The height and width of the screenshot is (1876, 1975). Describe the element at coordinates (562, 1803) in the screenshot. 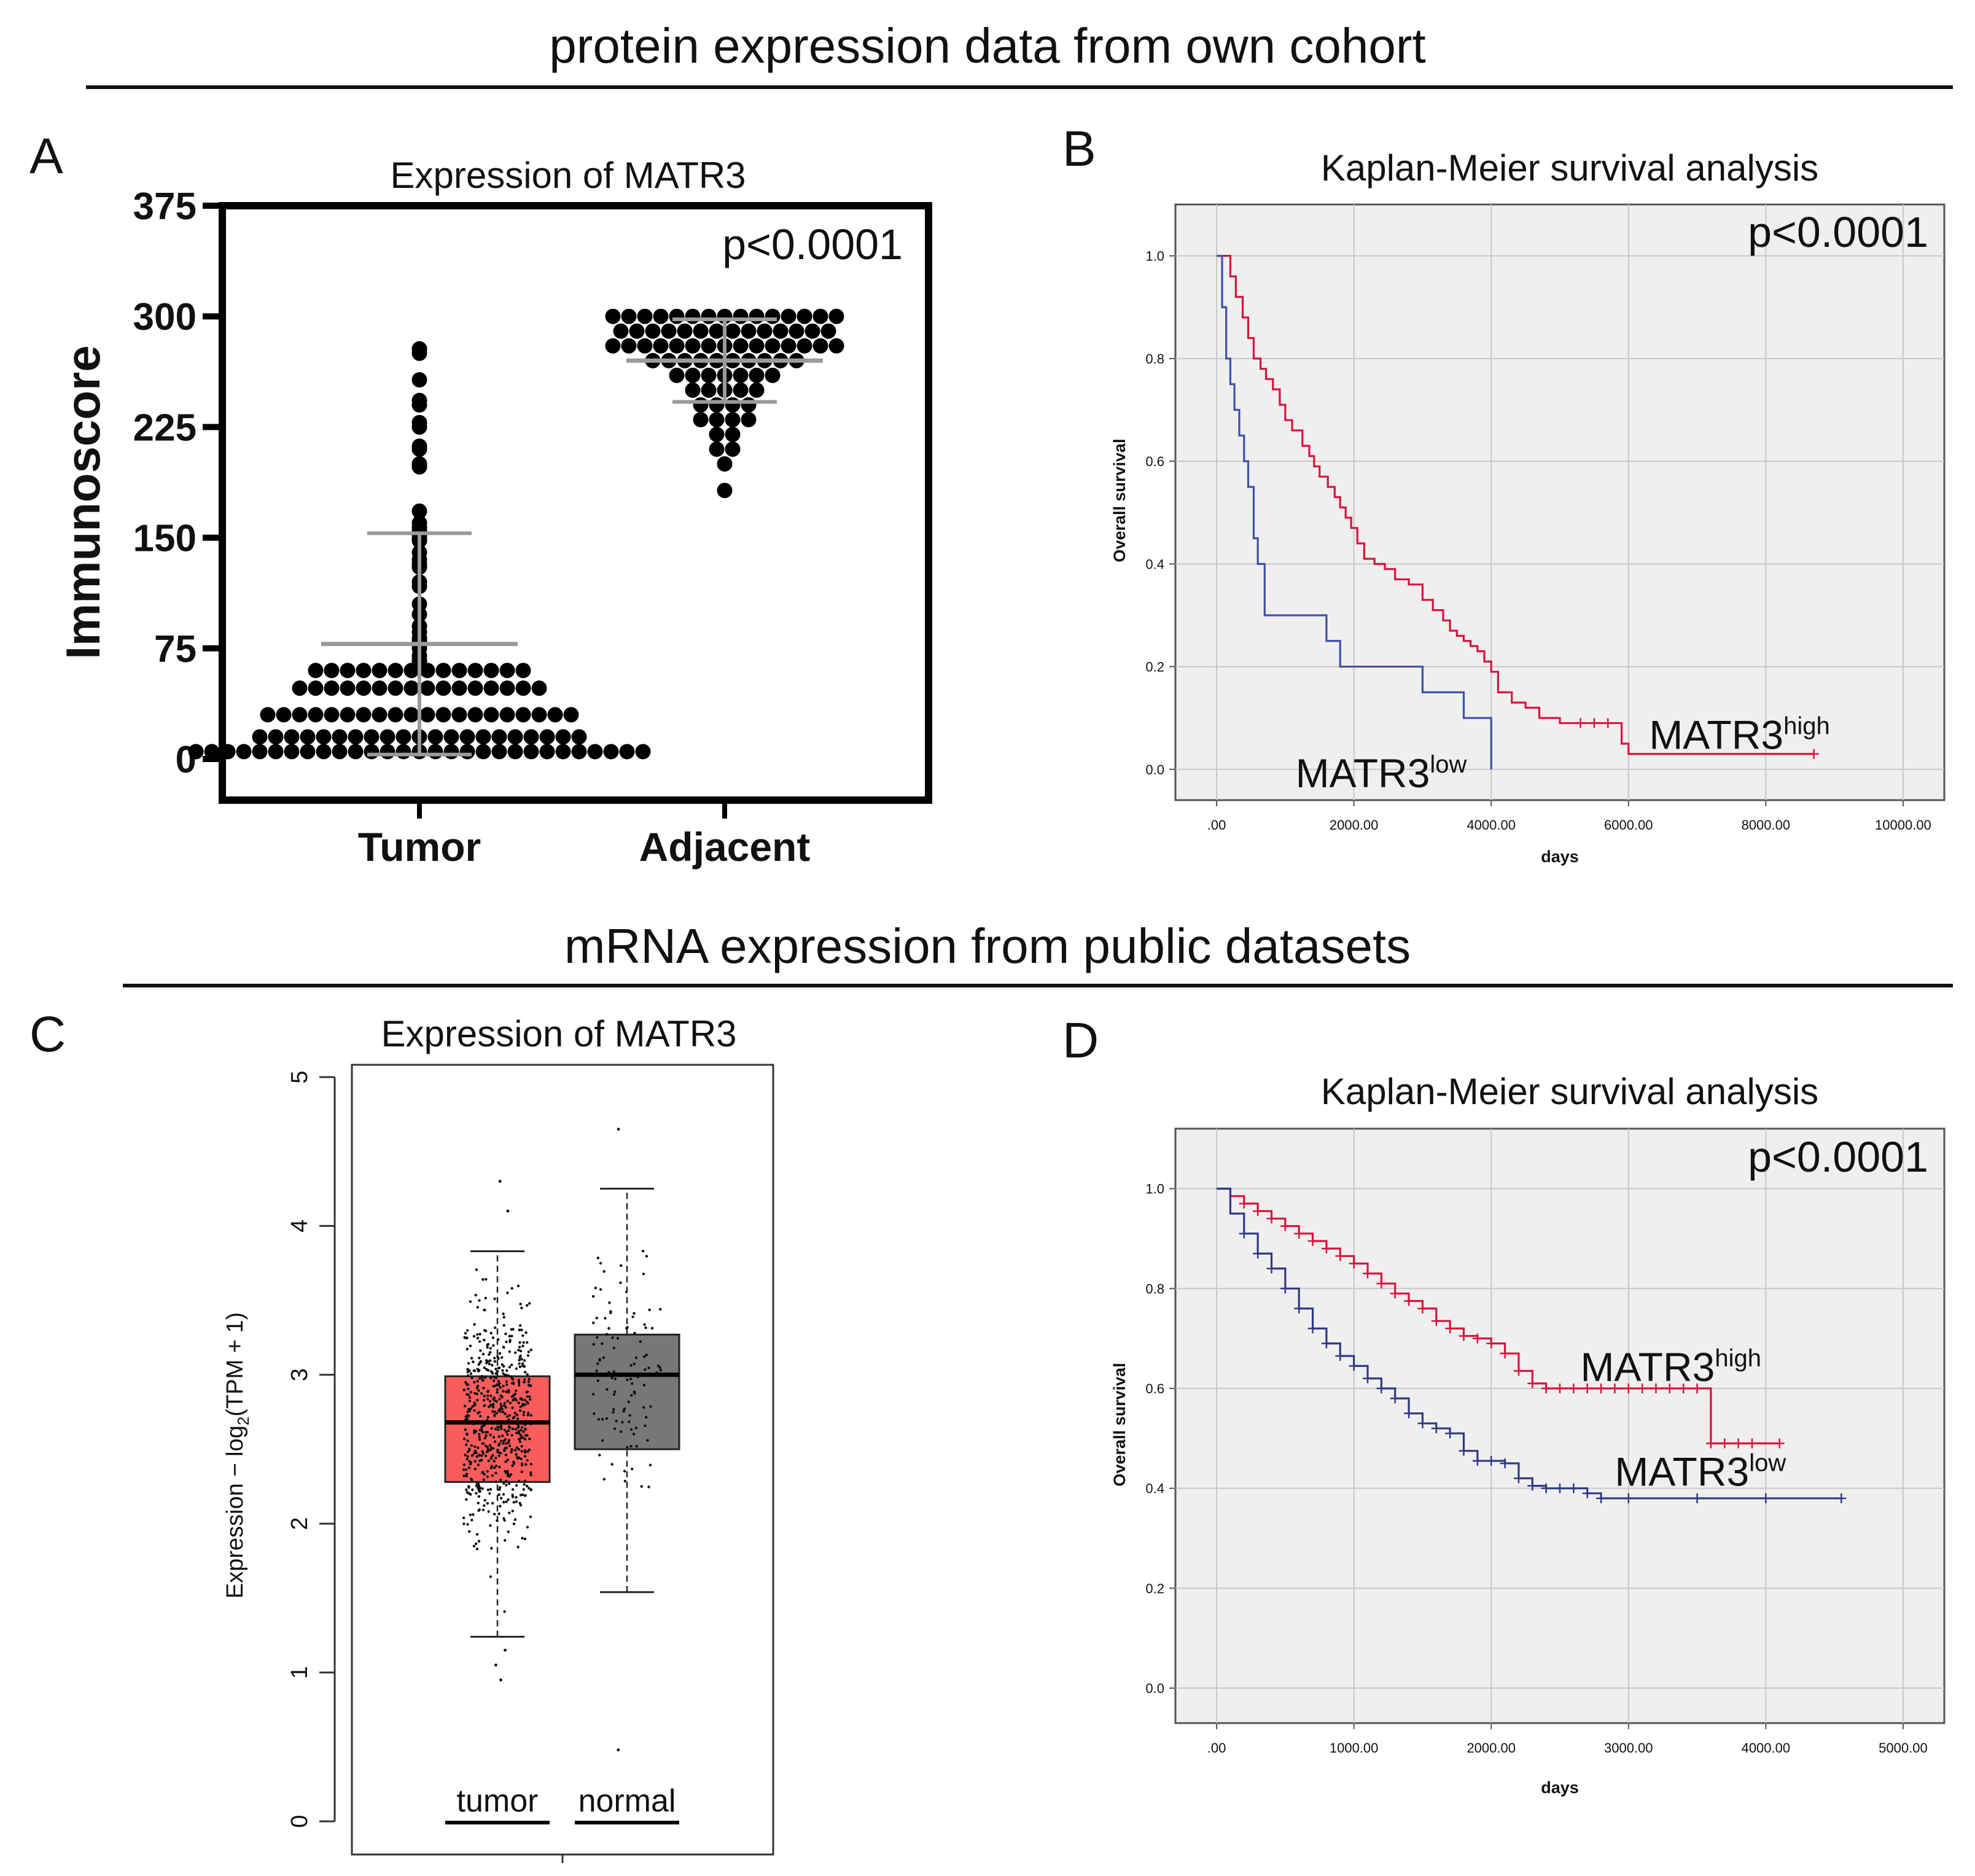

I see `panel-c-x-labels: tumor normal` at that location.